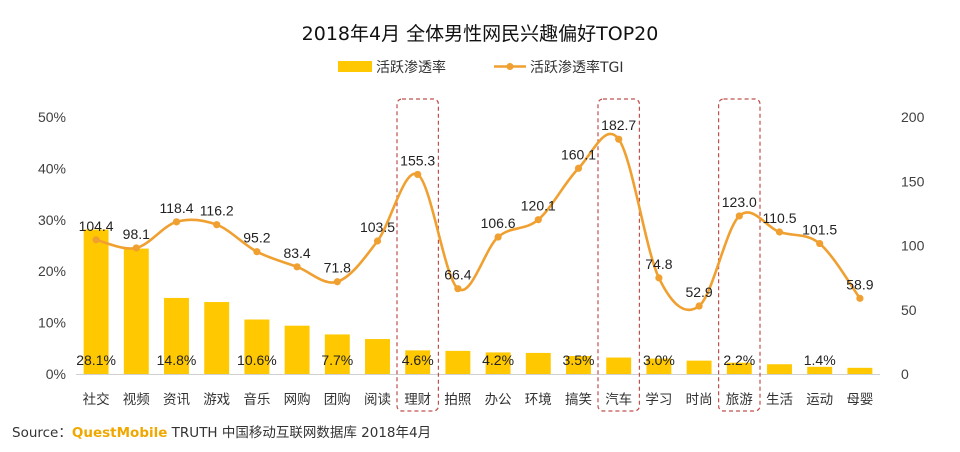 The width and height of the screenshot is (960, 452). Describe the element at coordinates (176, 400) in the screenshot. I see `x-tick-label: 资讯` at that location.